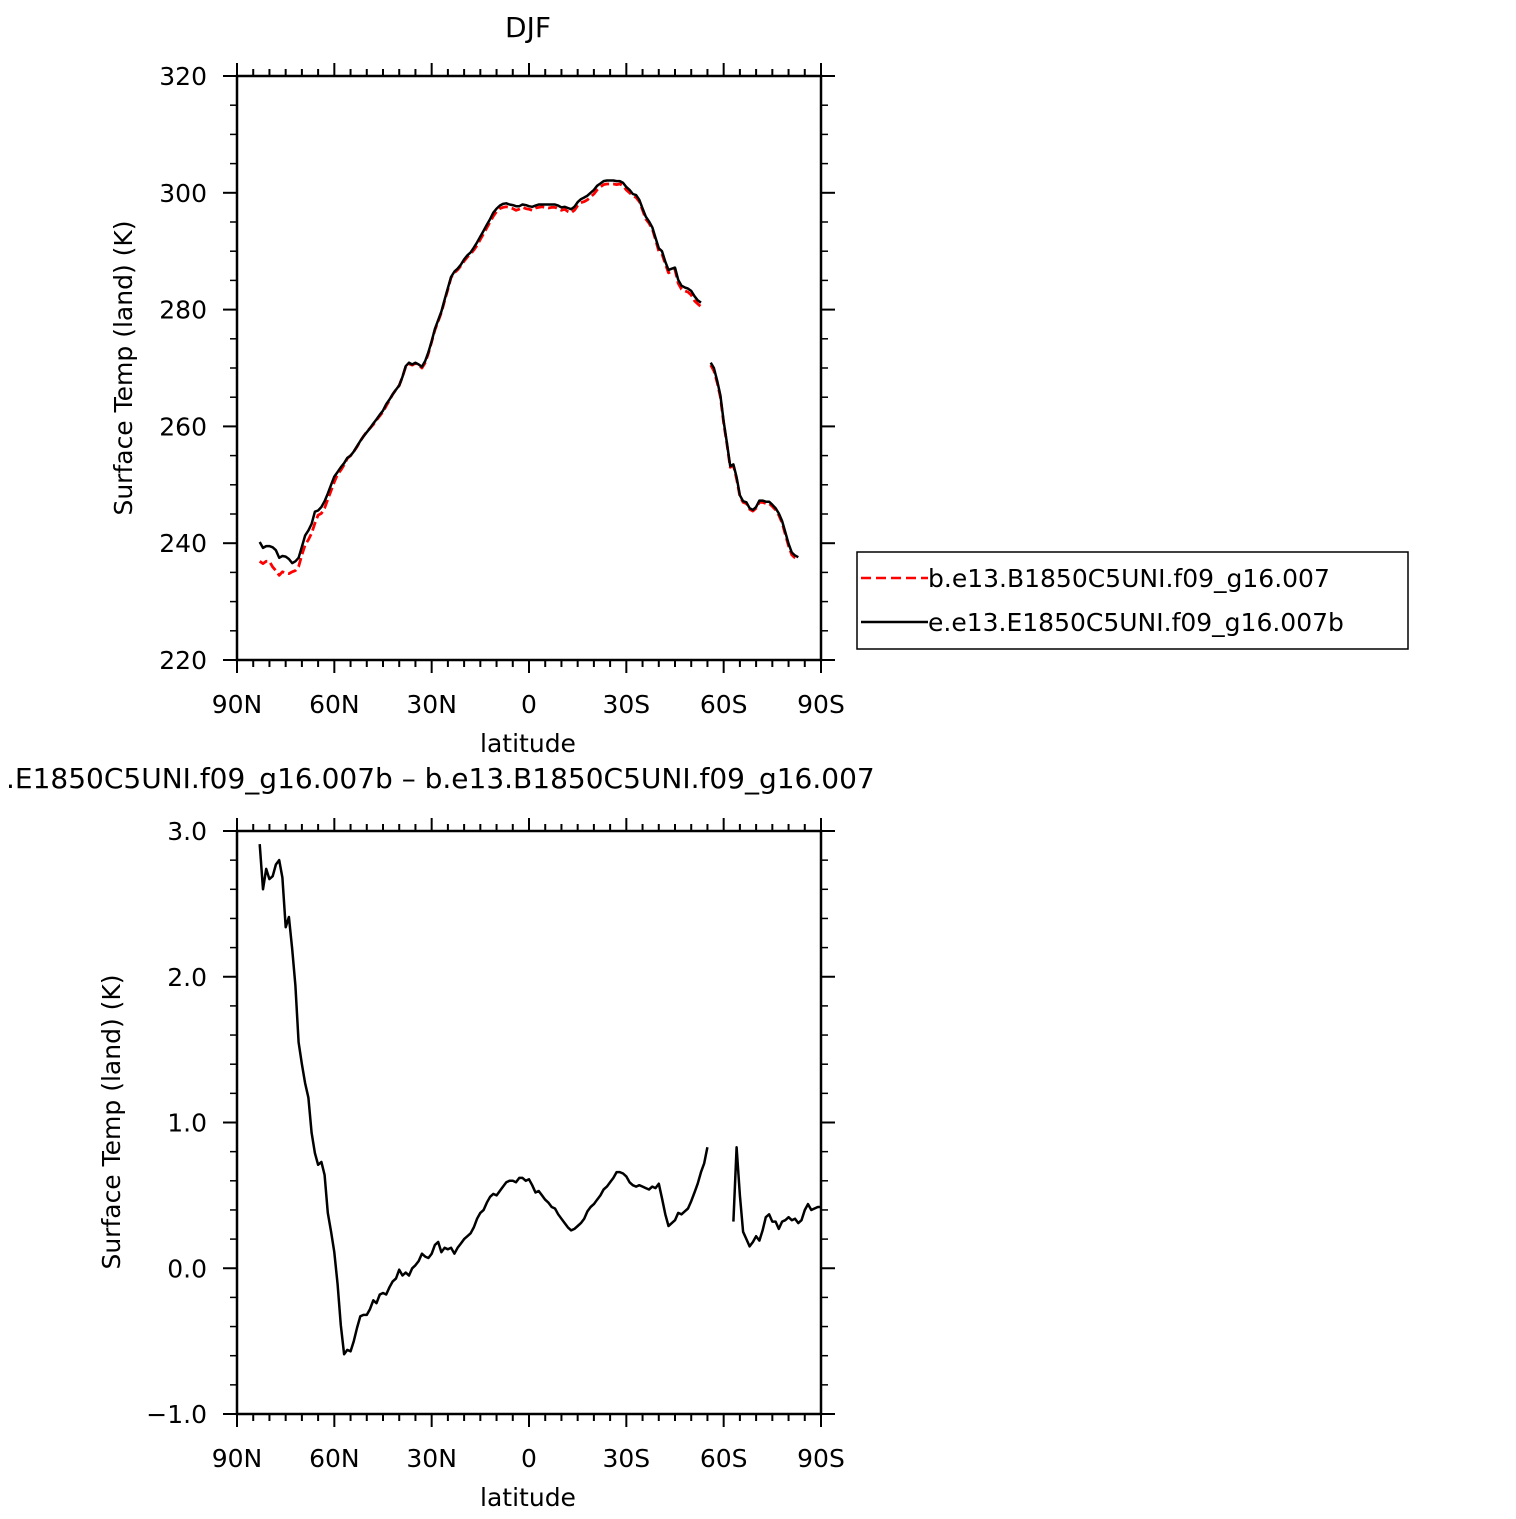 The height and width of the screenshot is (1519, 1516). Describe the element at coordinates (431, 704) in the screenshot. I see `top-x-tick-label: 30N` at that location.